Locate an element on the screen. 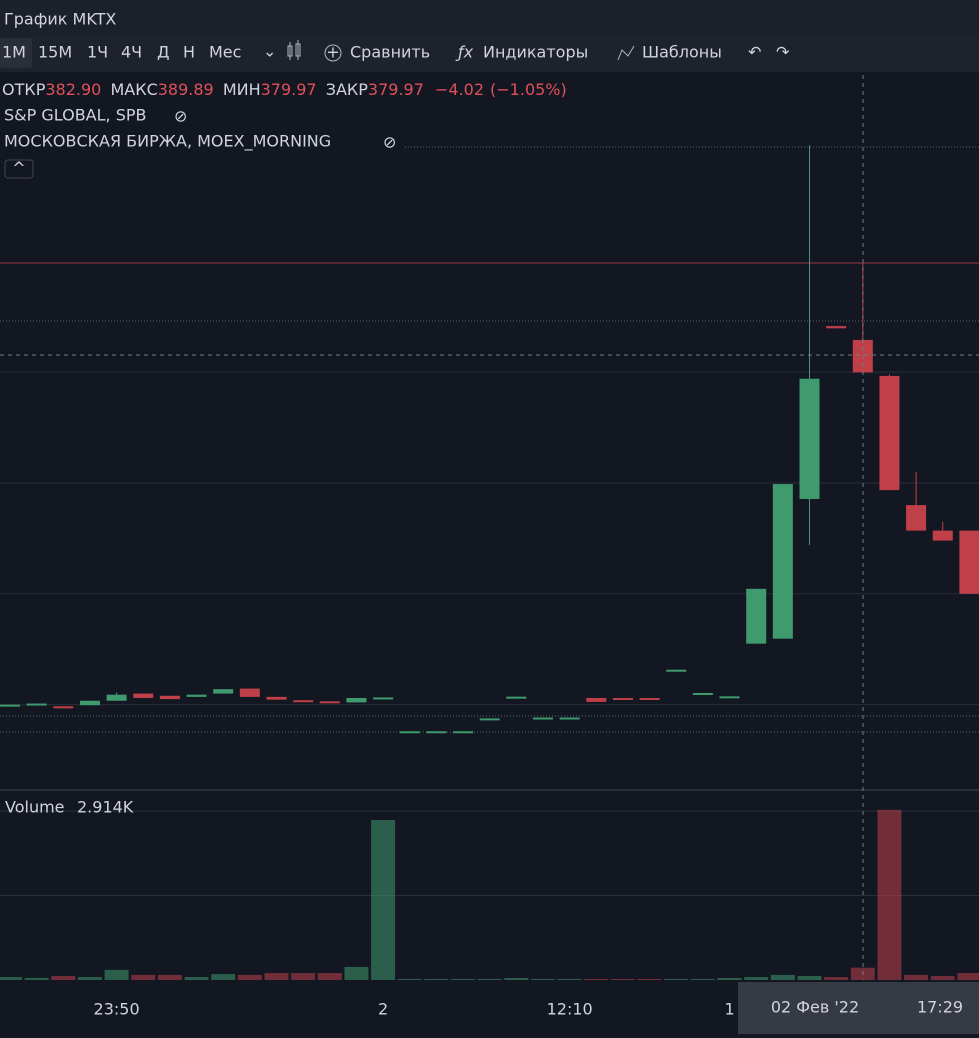 The image size is (979, 1038). legend-label: МИН is located at coordinates (242, 89).